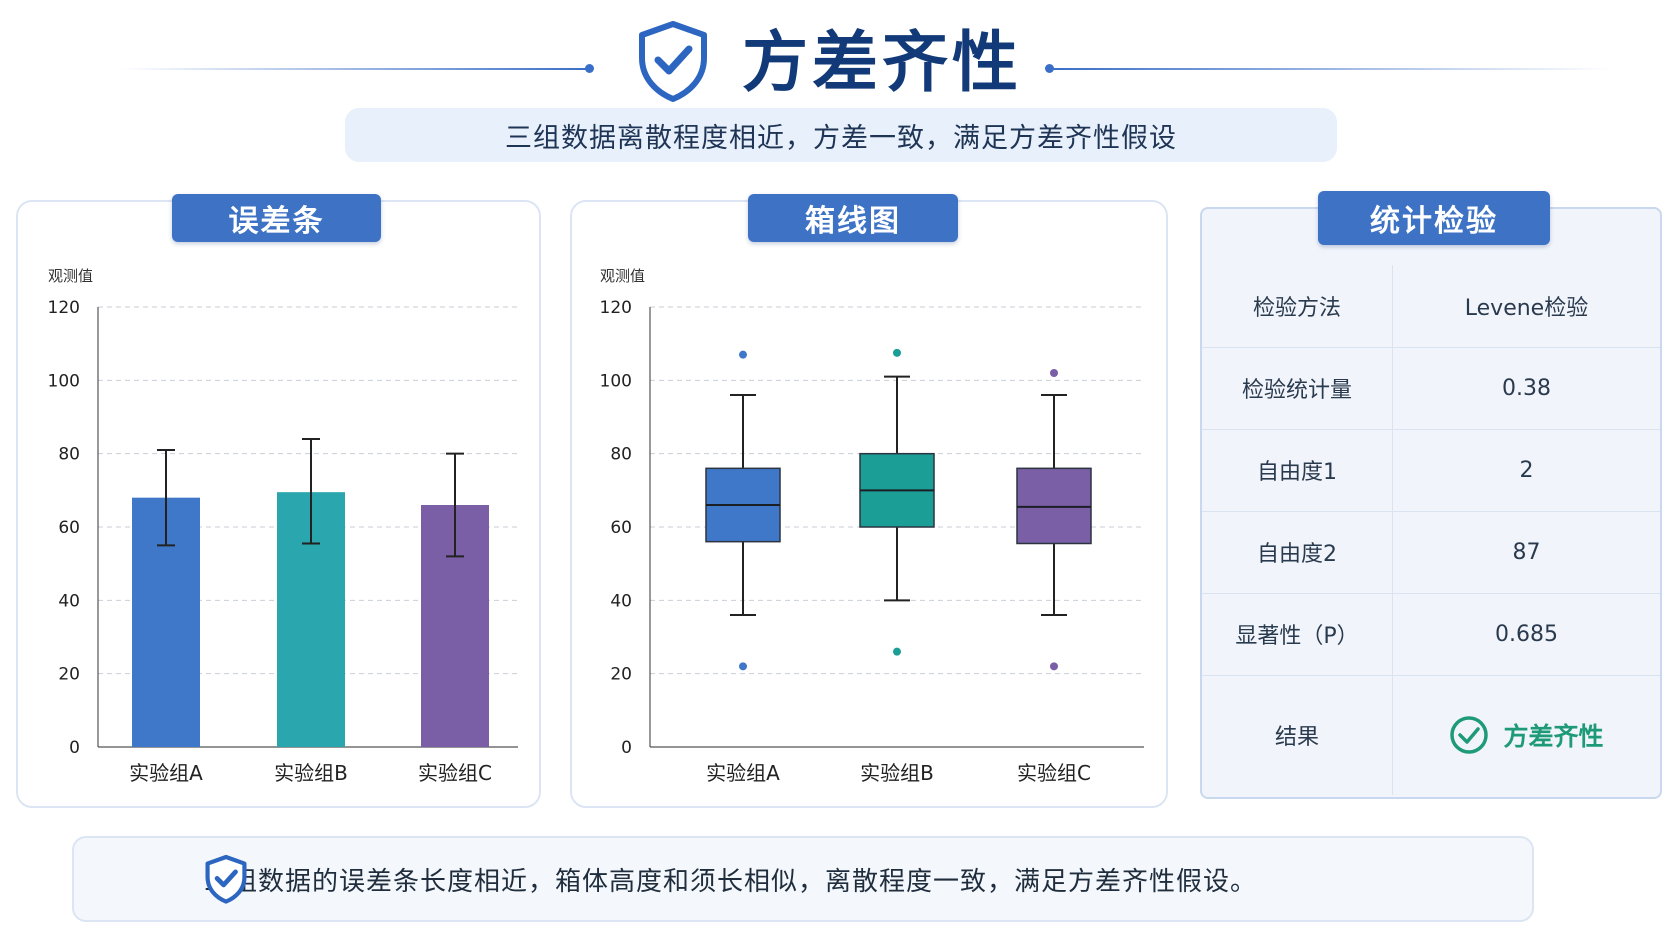 Image resolution: width=1672 pixels, height=941 pixels. I want to click on bar-ytick-label: 100, so click(64, 381).